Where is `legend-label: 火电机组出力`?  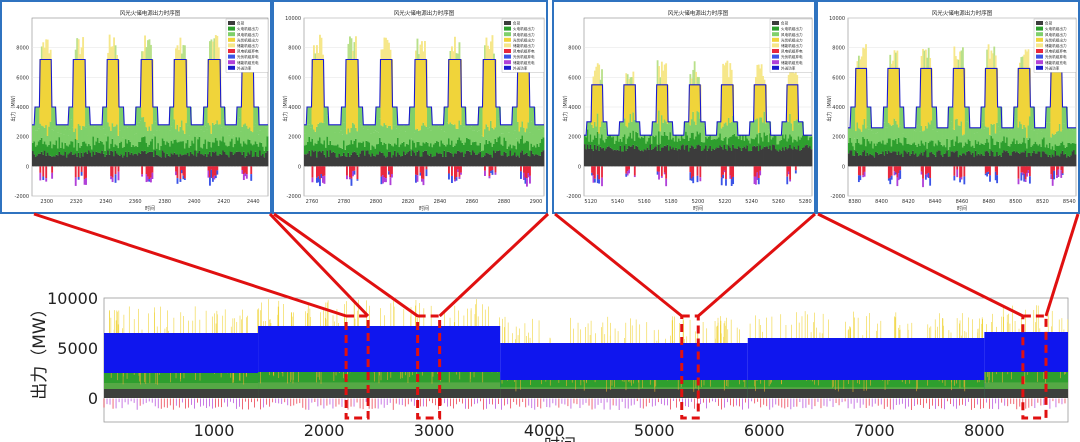 legend-label: 火电机组出力 is located at coordinates (248, 28).